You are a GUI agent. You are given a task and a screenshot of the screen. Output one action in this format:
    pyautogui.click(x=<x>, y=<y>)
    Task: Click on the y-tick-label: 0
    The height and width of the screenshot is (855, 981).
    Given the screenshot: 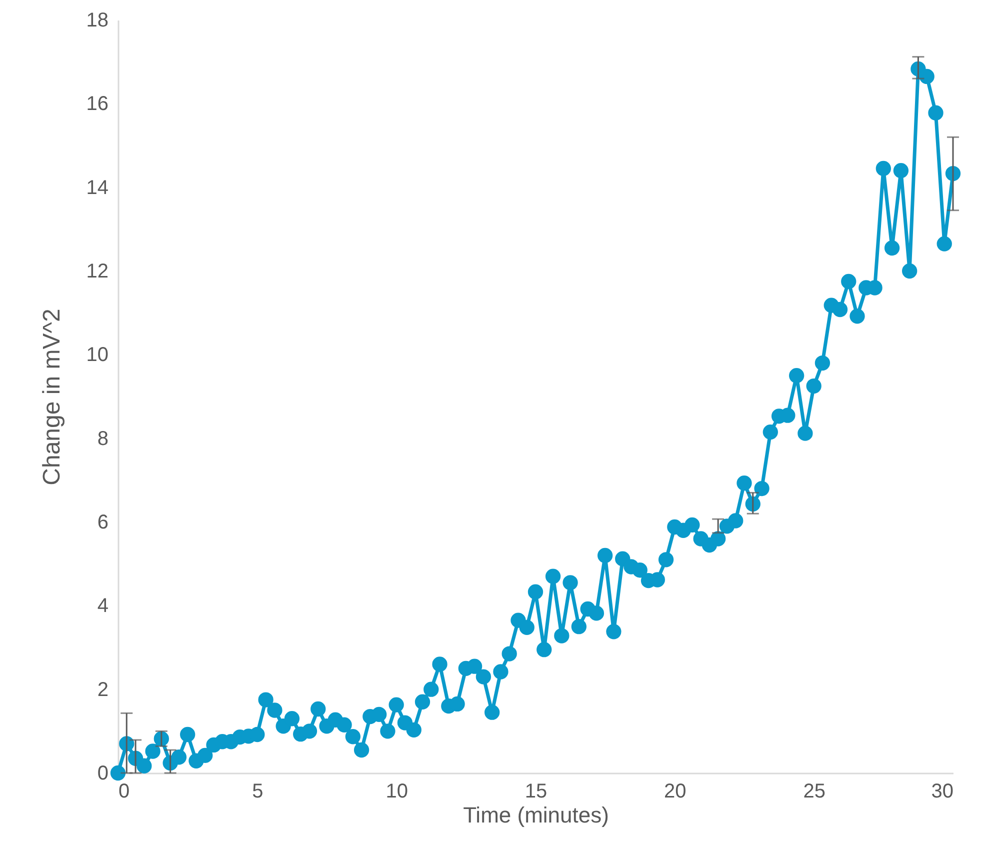 What is the action you would take?
    pyautogui.click(x=102, y=773)
    